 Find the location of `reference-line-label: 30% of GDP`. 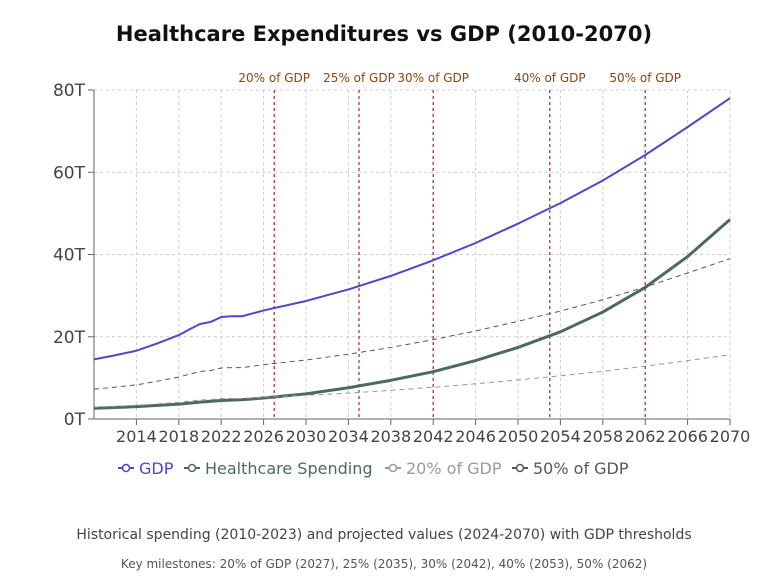

reference-line-label: 30% of GDP is located at coordinates (433, 78).